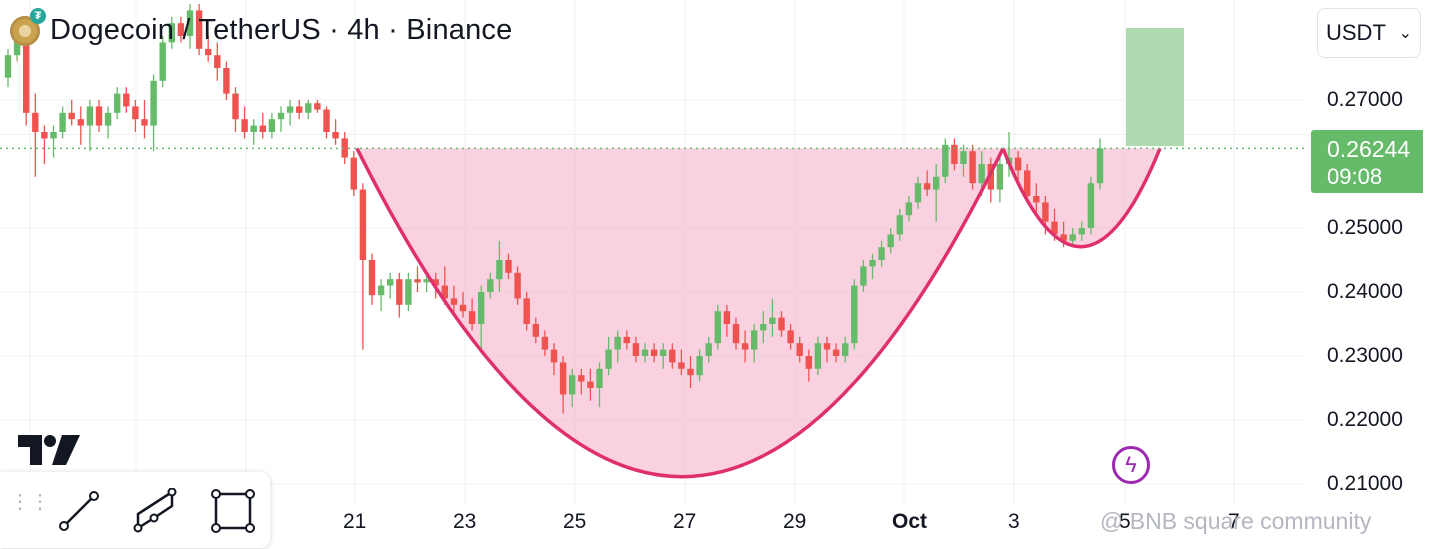  What do you see at coordinates (465, 521) in the screenshot?
I see `x-axis-tick-label: 23` at bounding box center [465, 521].